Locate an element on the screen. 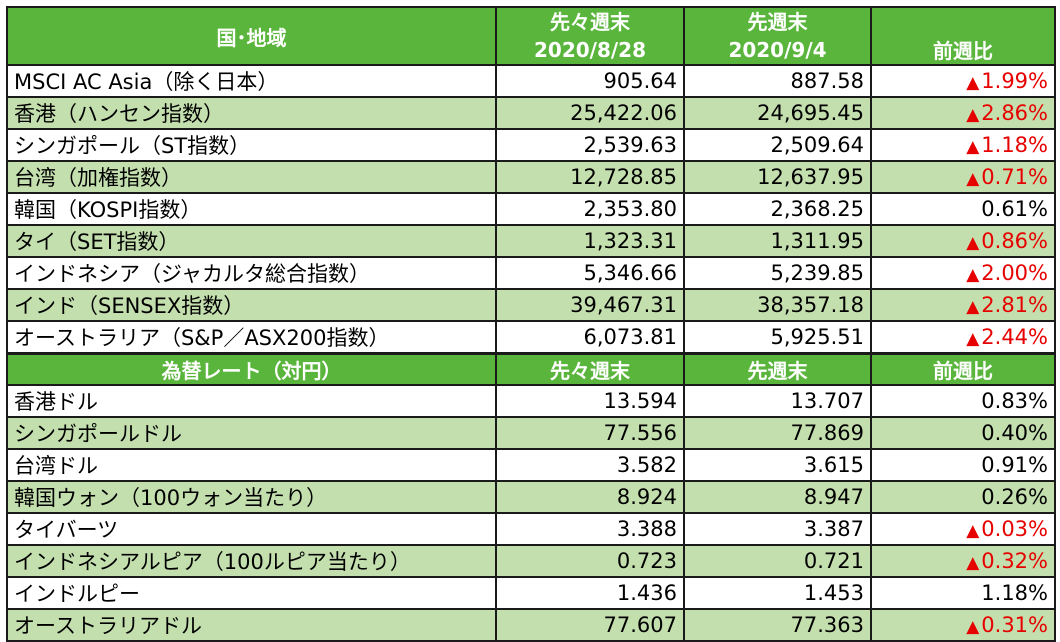 This screenshot has height=642, width=1060. prev-week-value: 887.58 is located at coordinates (777, 81).